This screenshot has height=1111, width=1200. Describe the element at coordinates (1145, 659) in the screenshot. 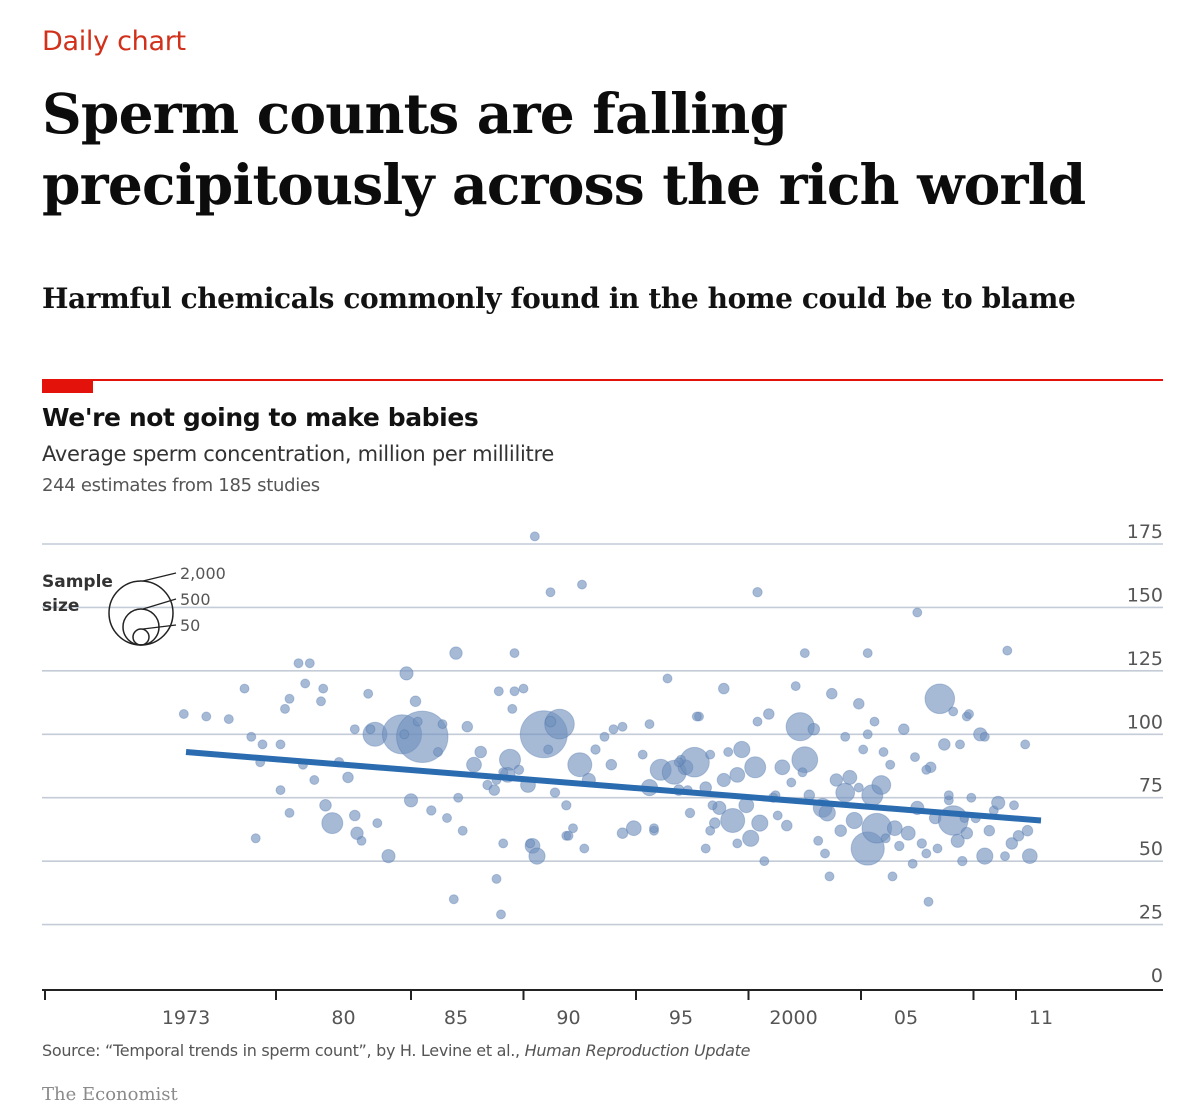

I see `y-tick-label: 125` at that location.